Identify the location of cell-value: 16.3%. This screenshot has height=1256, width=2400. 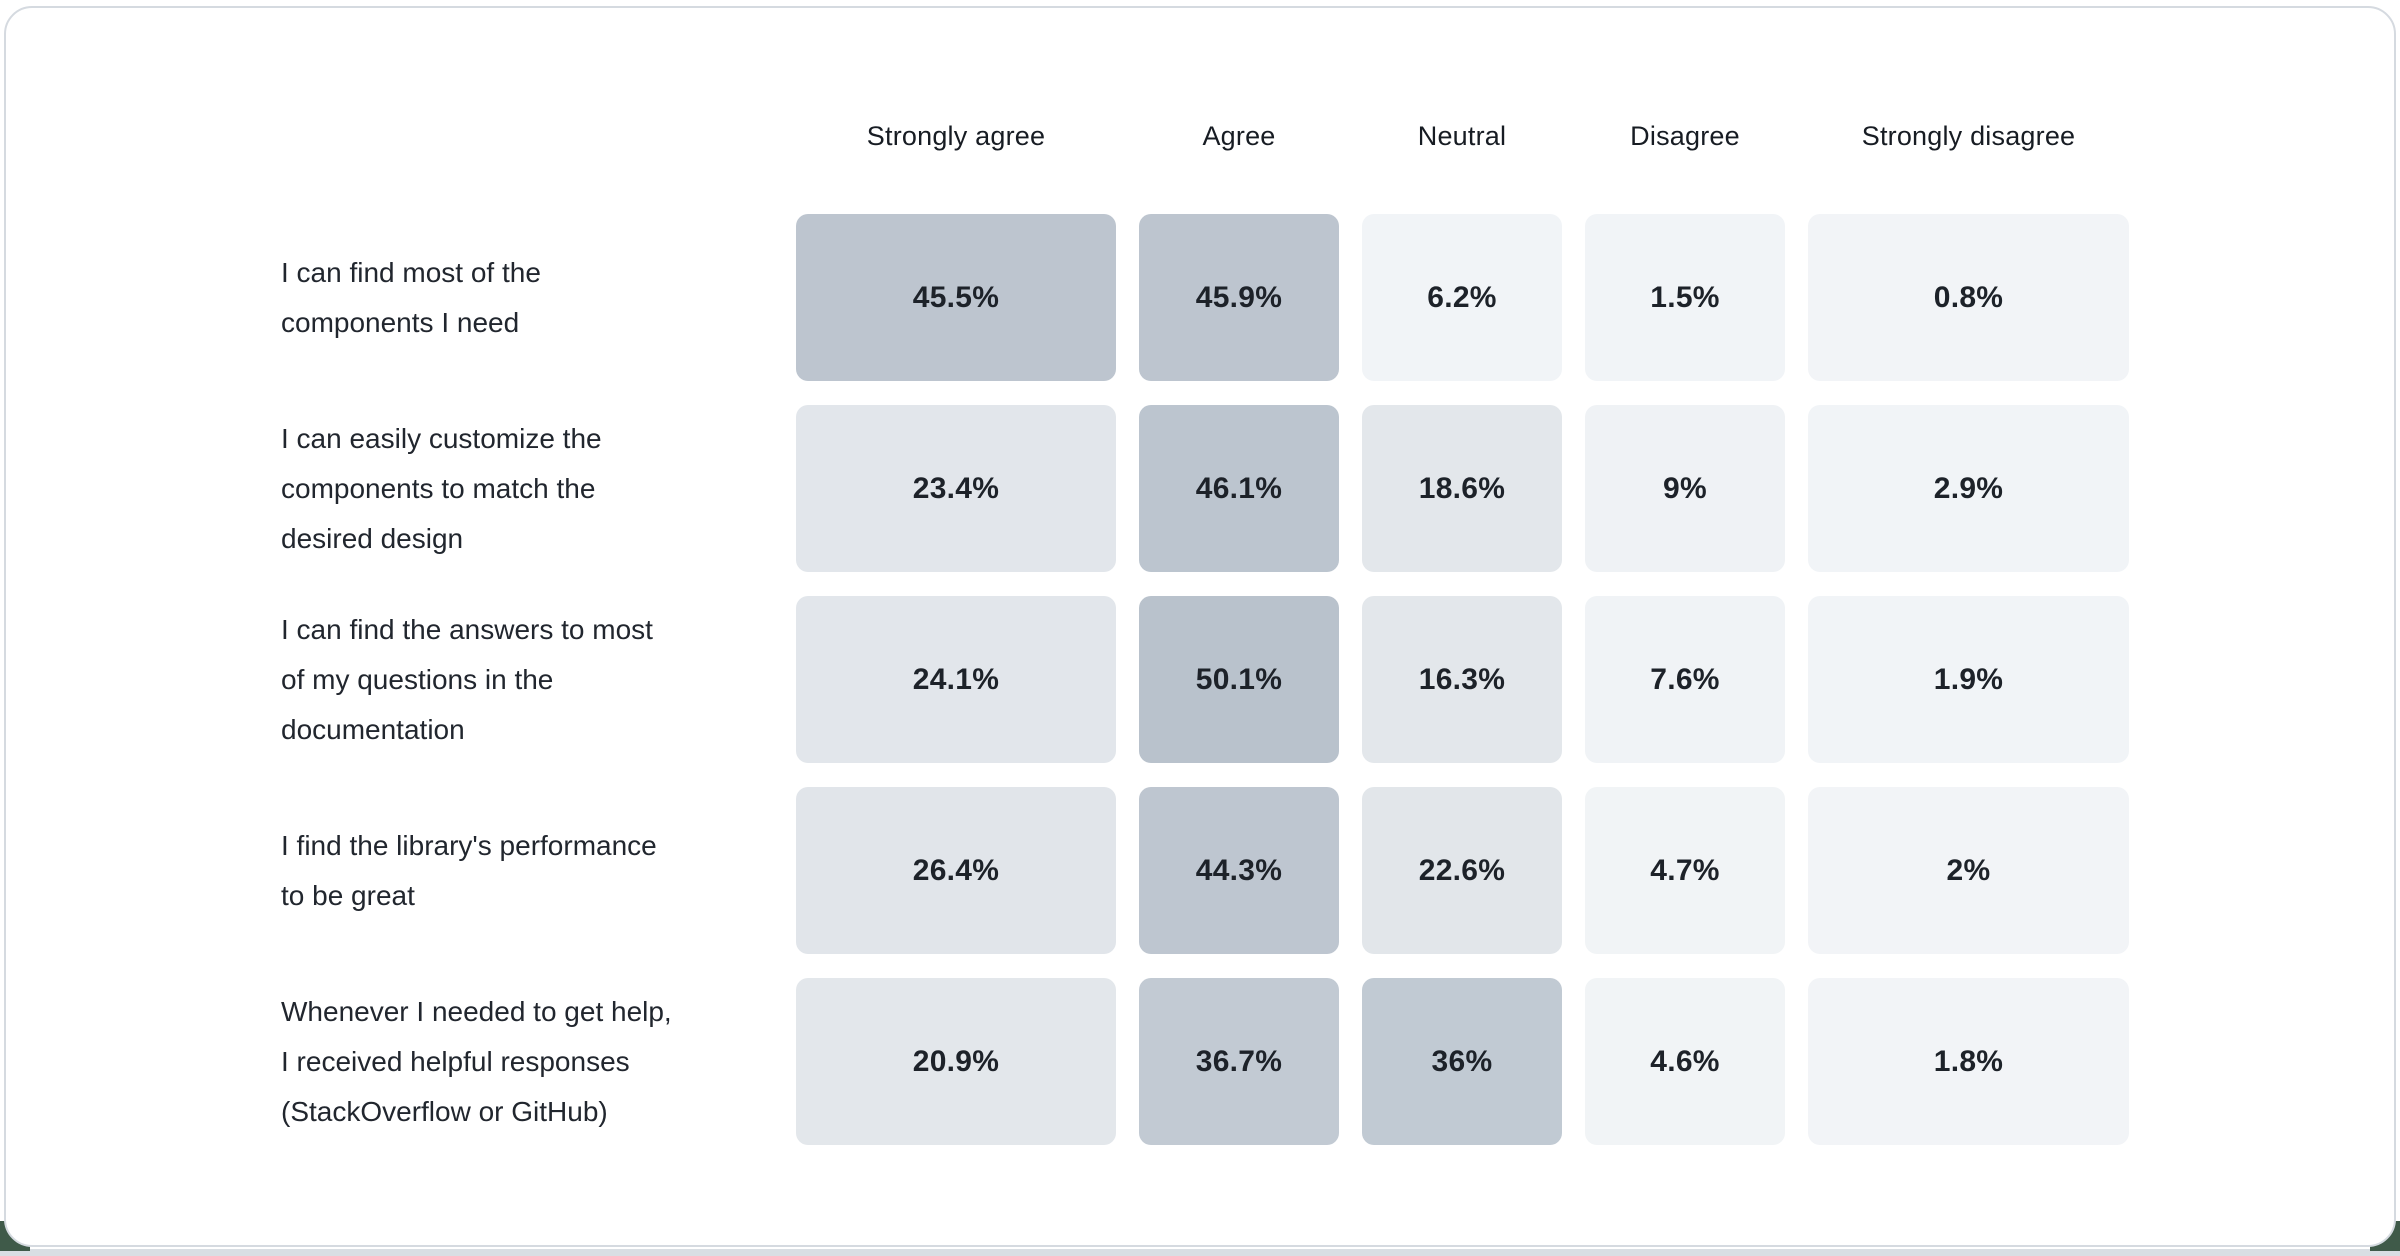
(1462, 679).